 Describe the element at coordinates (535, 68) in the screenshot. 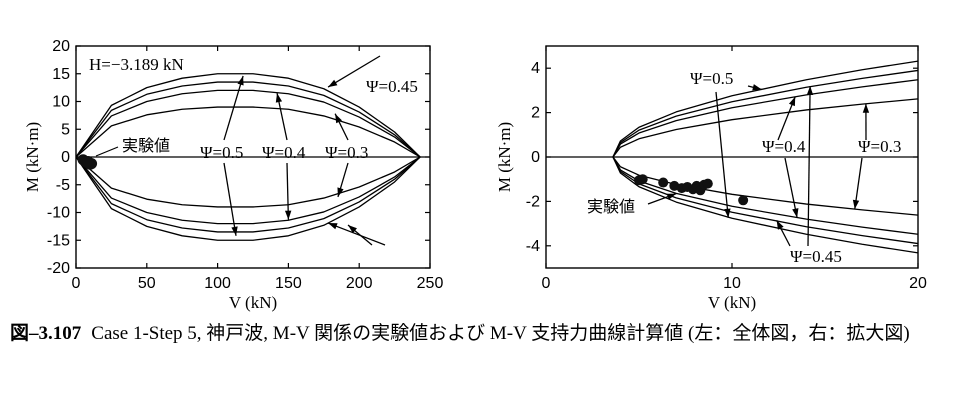

I see `y-tick-label: 4` at that location.